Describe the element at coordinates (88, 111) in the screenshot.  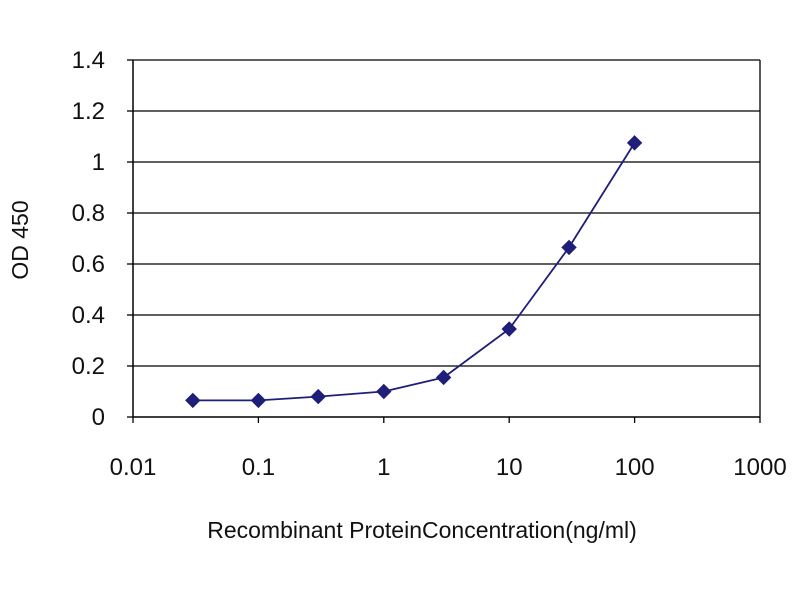
I see `y-tick-label: 1.2` at that location.